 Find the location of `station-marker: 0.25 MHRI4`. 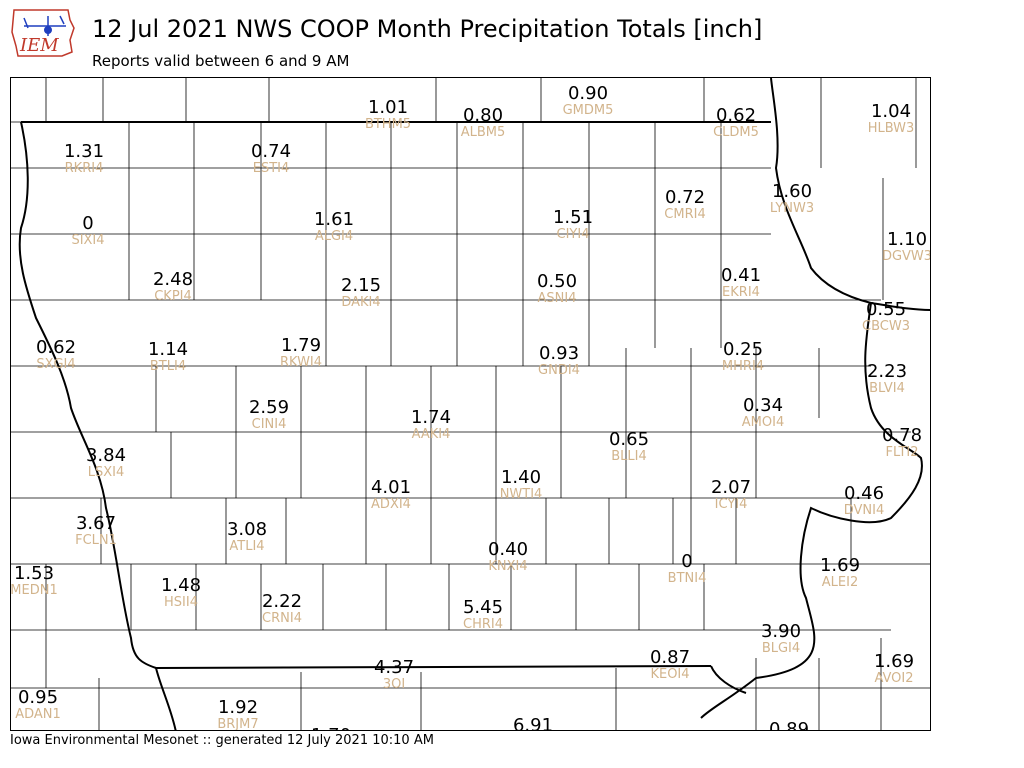

station-marker: 0.25 MHRI4 is located at coordinates (743, 357).